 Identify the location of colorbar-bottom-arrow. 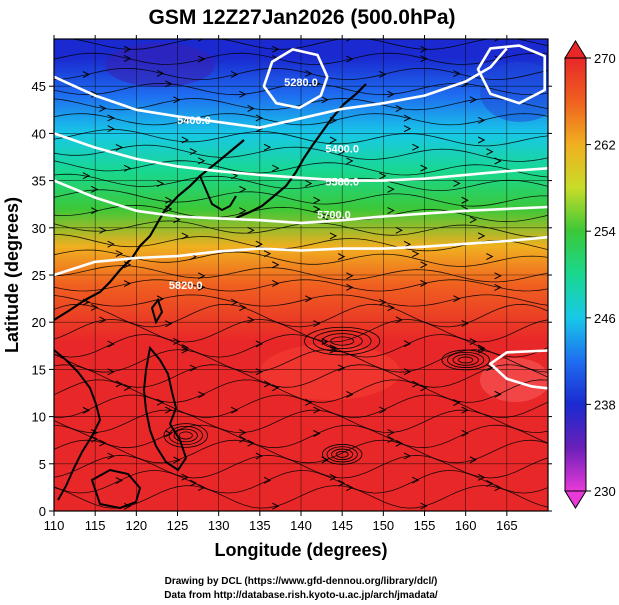
(575, 499).